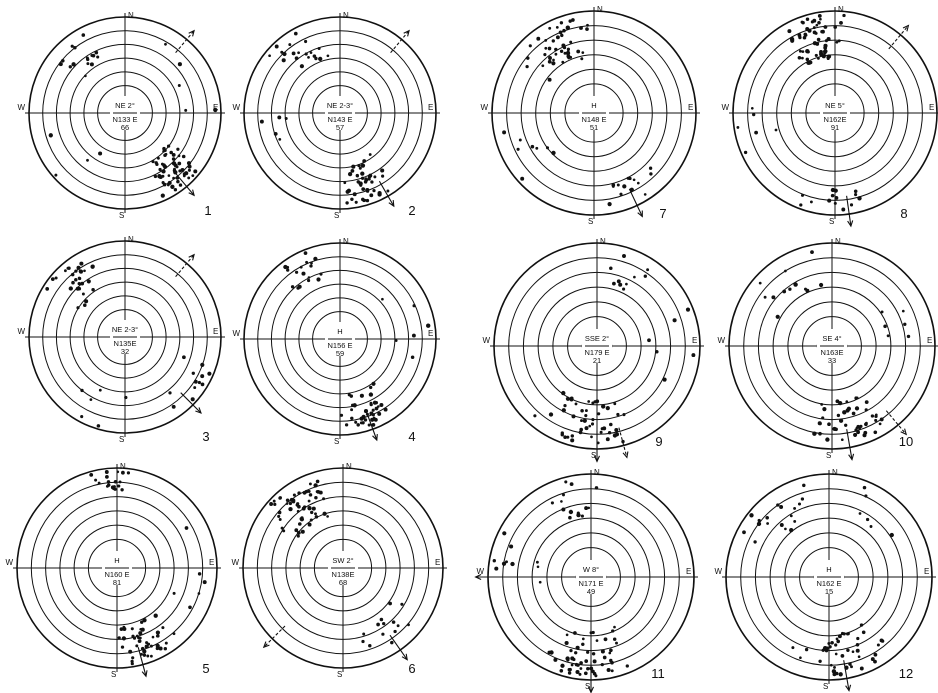 The image size is (938, 693). Describe the element at coordinates (590, 583) in the screenshot. I see `strike-label: N171 E` at that location.